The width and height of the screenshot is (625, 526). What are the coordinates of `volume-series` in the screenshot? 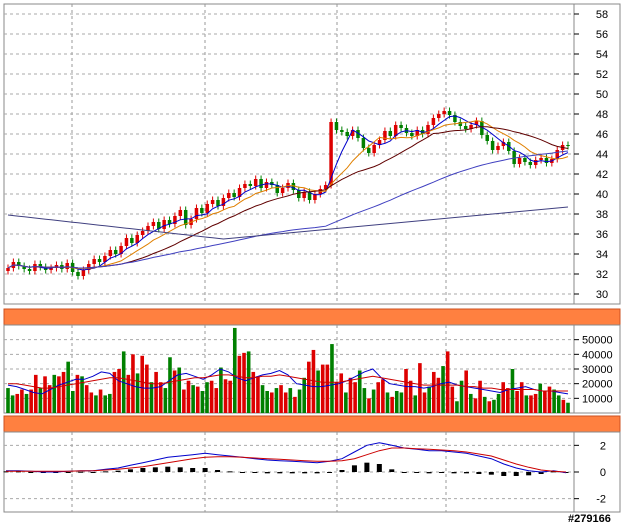 It's located at (288, 370).